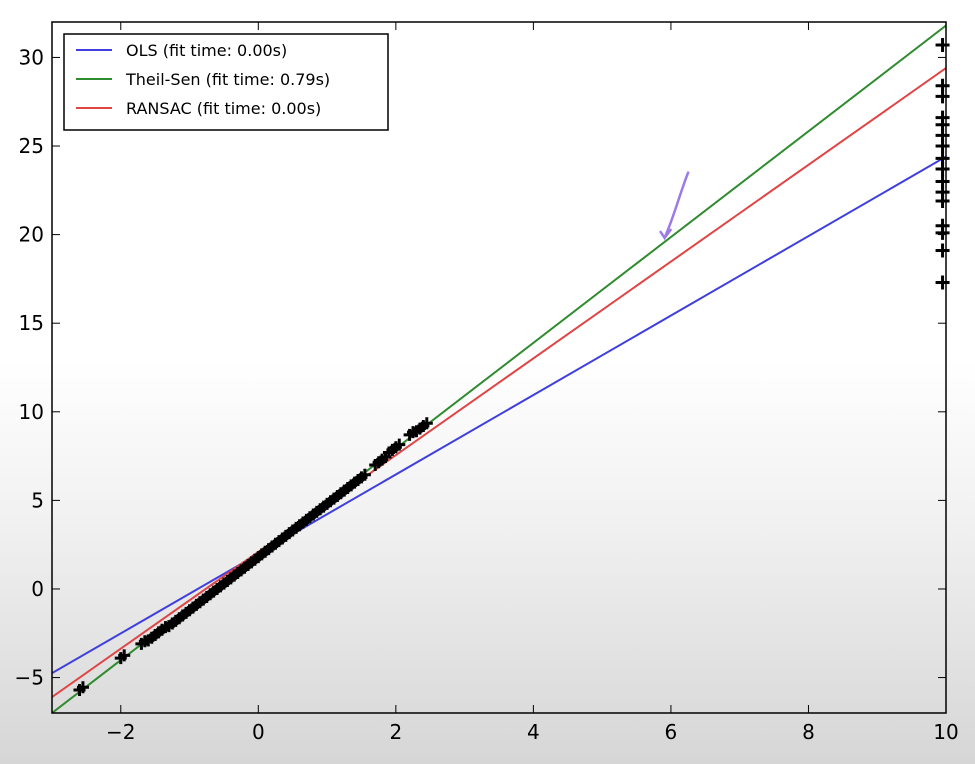 This screenshot has width=975, height=764. I want to click on y-tick-label-6: 25, so click(31, 146).